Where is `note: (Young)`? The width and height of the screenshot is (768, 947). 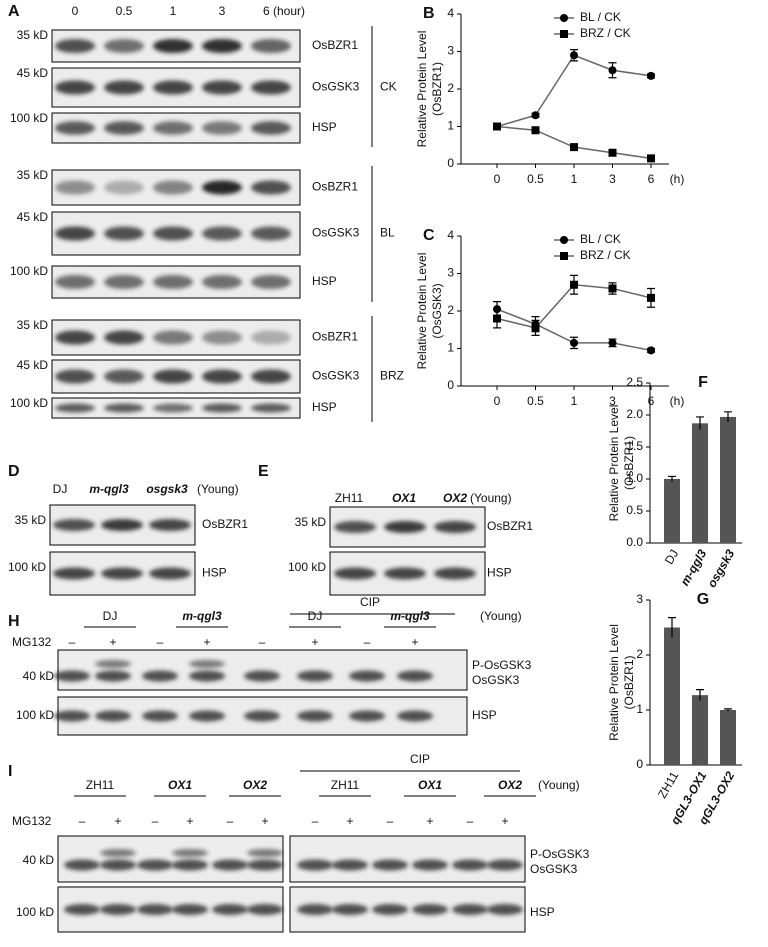 note: (Young) is located at coordinates (501, 616).